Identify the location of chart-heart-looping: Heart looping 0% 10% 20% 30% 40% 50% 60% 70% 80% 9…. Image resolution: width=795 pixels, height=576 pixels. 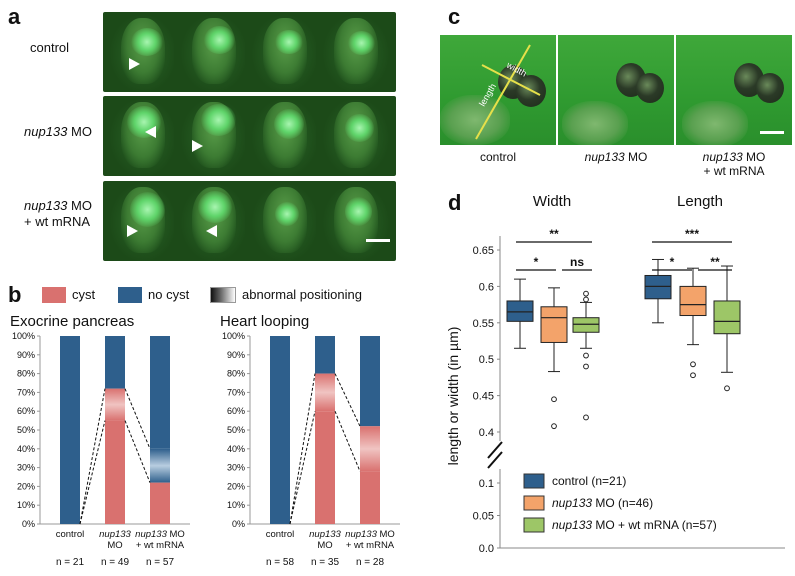
(310, 440).